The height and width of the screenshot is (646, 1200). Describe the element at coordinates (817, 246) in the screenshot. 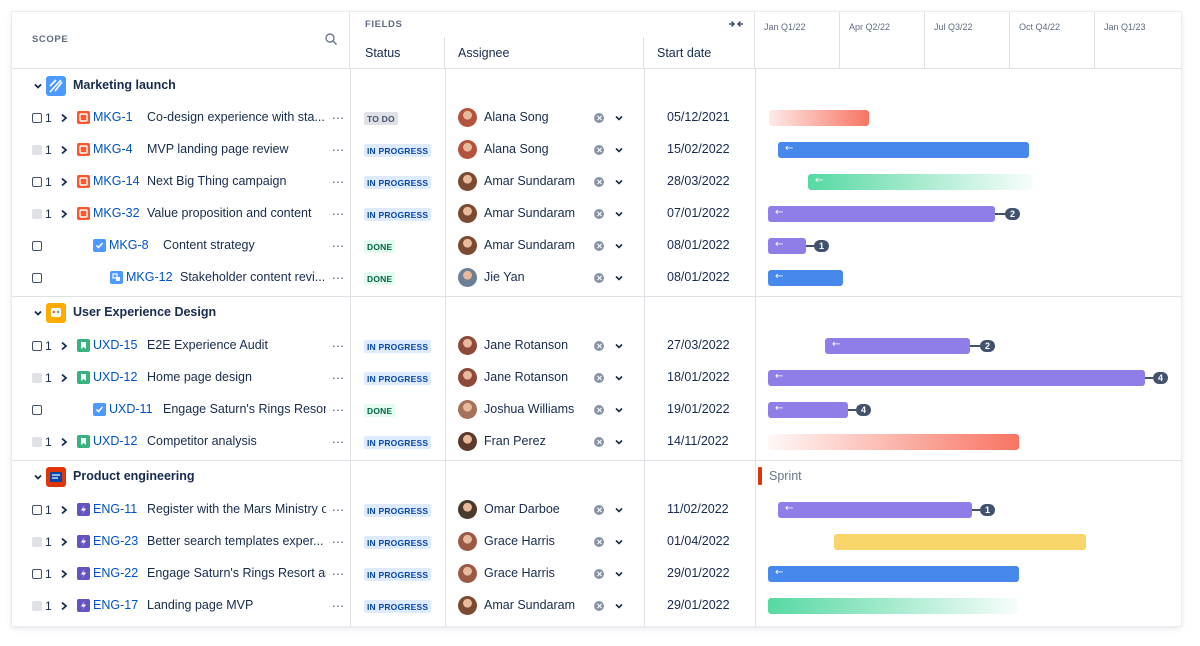

I see `dependency-indicator: 1` at that location.